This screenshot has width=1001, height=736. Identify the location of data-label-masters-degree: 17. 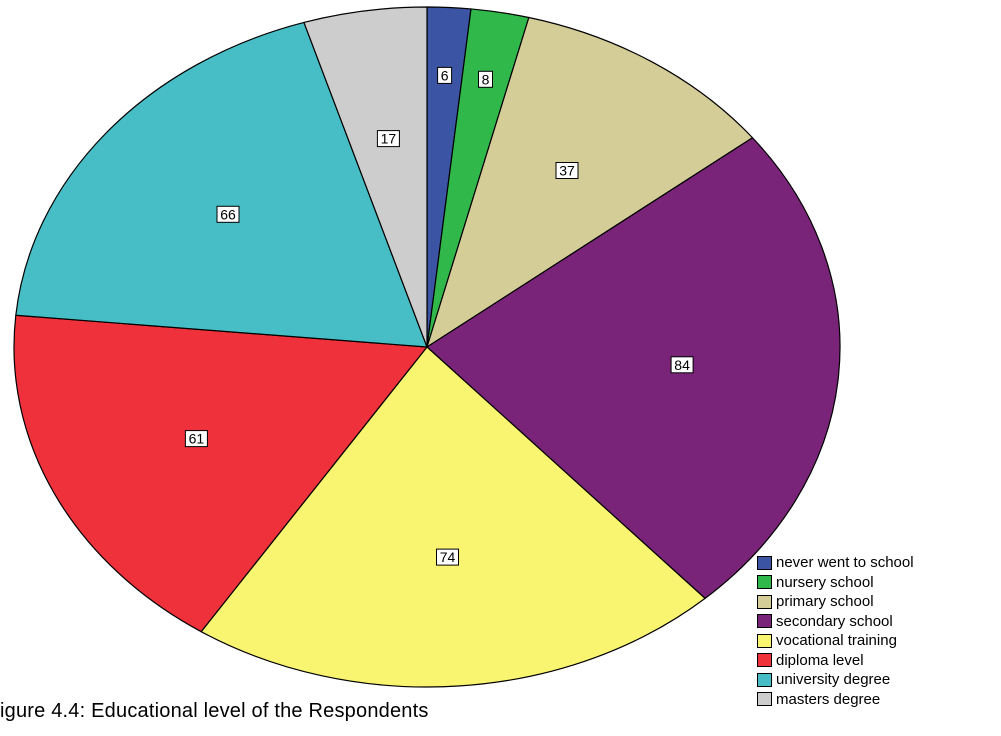
(388, 139).